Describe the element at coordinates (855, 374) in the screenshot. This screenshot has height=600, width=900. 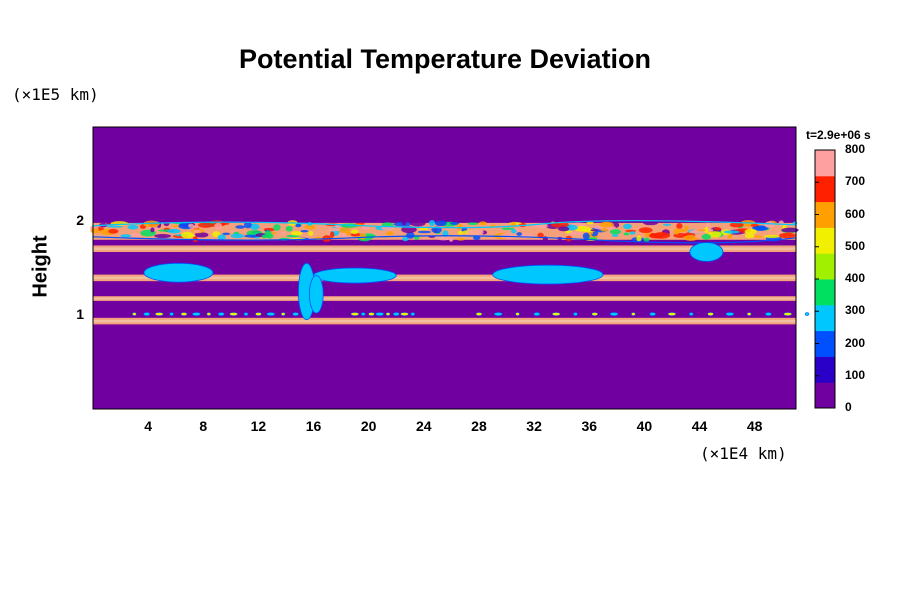
I see `colorbar-tick-label: 100` at that location.